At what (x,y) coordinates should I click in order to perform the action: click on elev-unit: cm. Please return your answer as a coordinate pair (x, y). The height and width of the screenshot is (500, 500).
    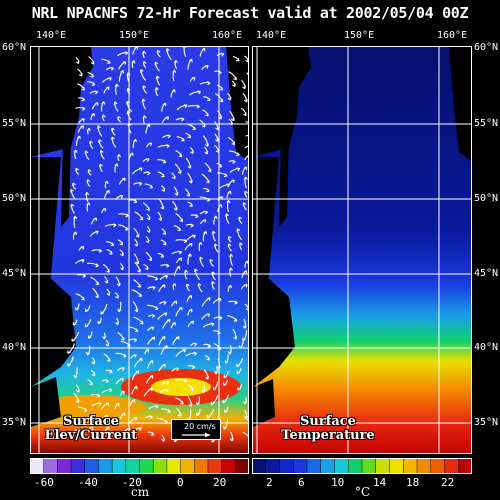
    Looking at the image, I should click on (140, 492).